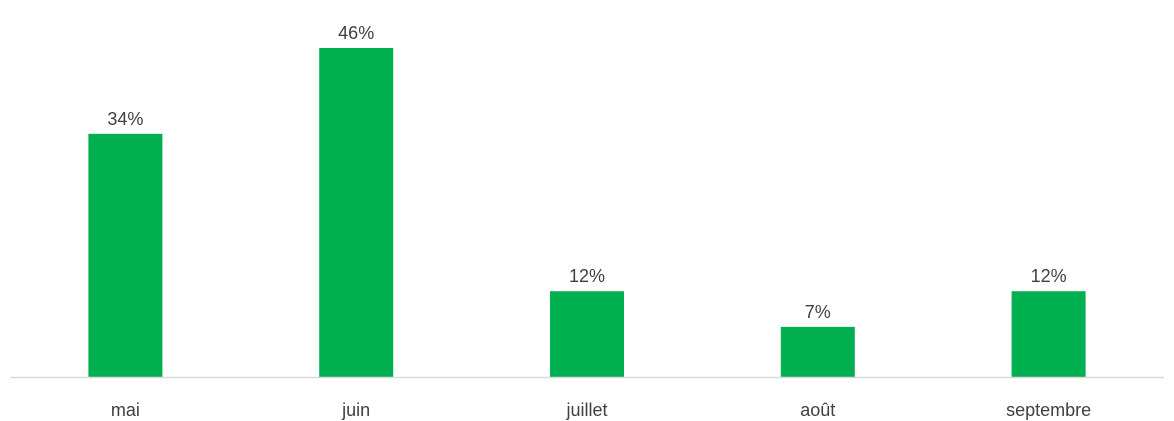 The width and height of the screenshot is (1174, 421). What do you see at coordinates (125, 119) in the screenshot?
I see `data-label-0: 34%` at bounding box center [125, 119].